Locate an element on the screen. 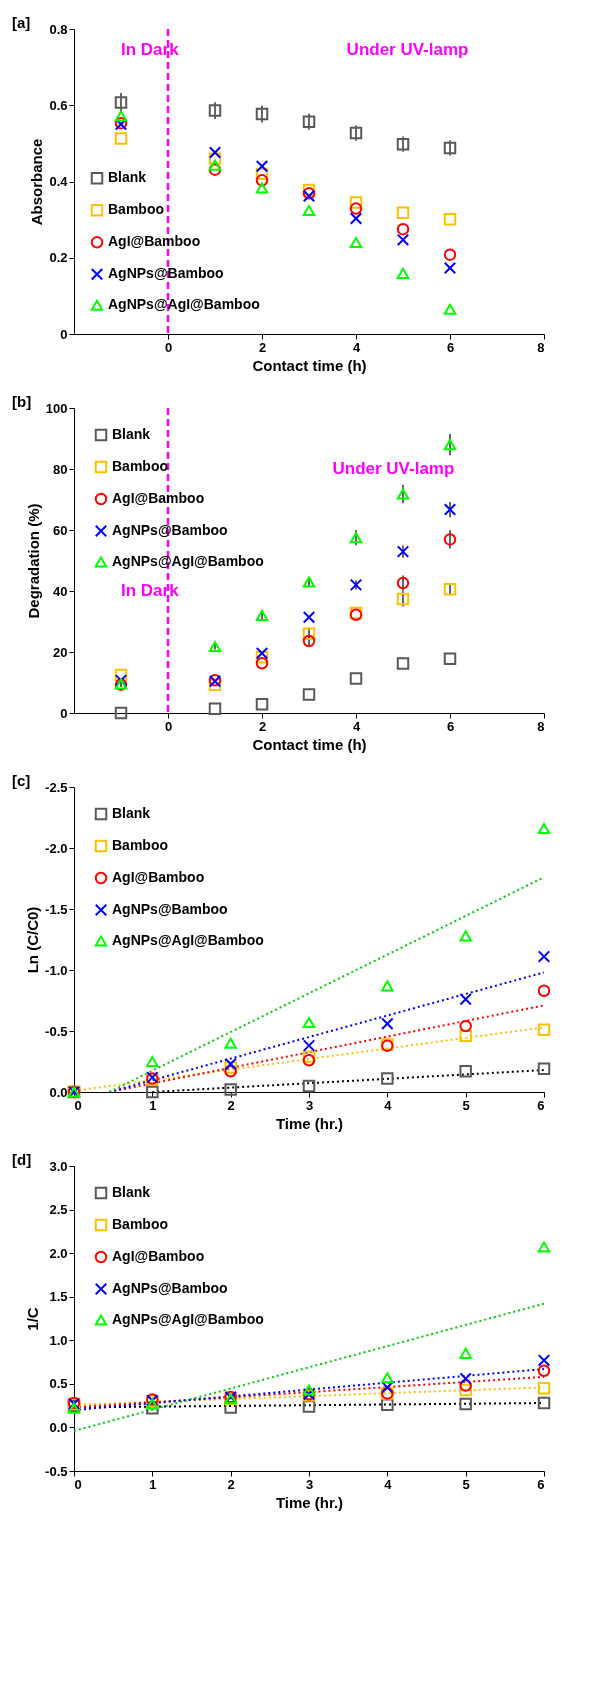  y-tick-label: 40 is located at coordinates (60, 591).